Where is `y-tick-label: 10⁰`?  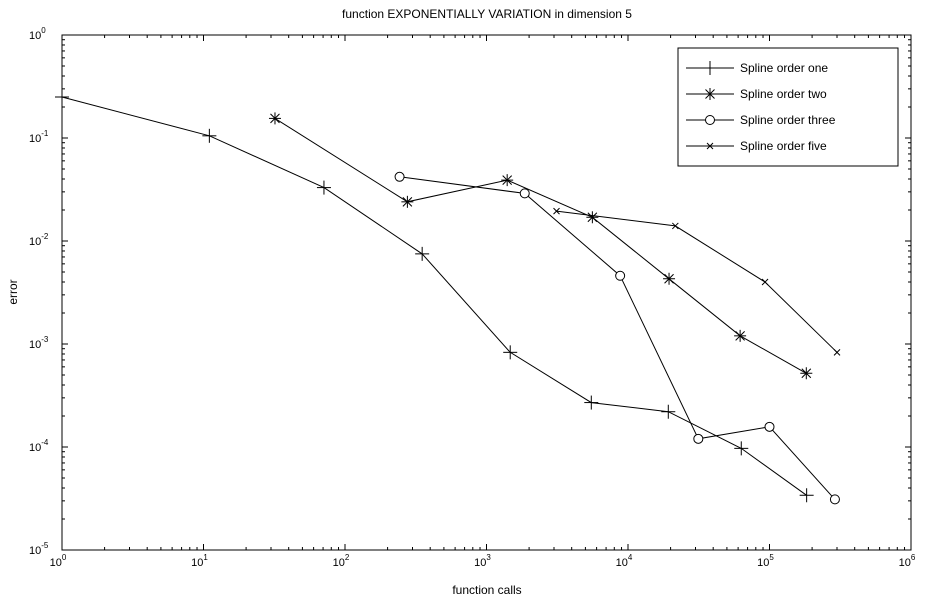
y-tick-label: 10⁰ is located at coordinates (37, 34).